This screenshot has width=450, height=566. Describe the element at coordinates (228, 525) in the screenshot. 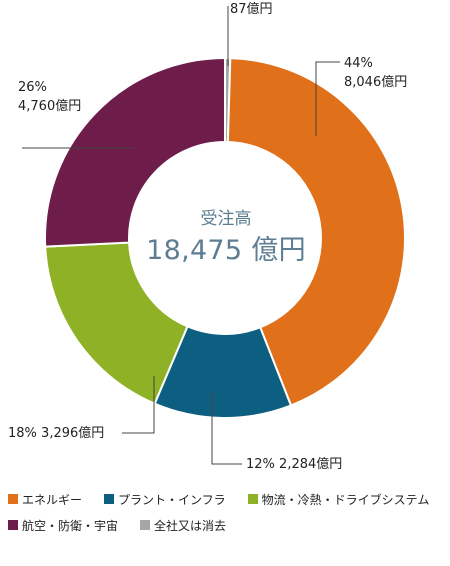

I see `legend-row-2: 航空・防衛・宇宙 全社又は消去` at that location.